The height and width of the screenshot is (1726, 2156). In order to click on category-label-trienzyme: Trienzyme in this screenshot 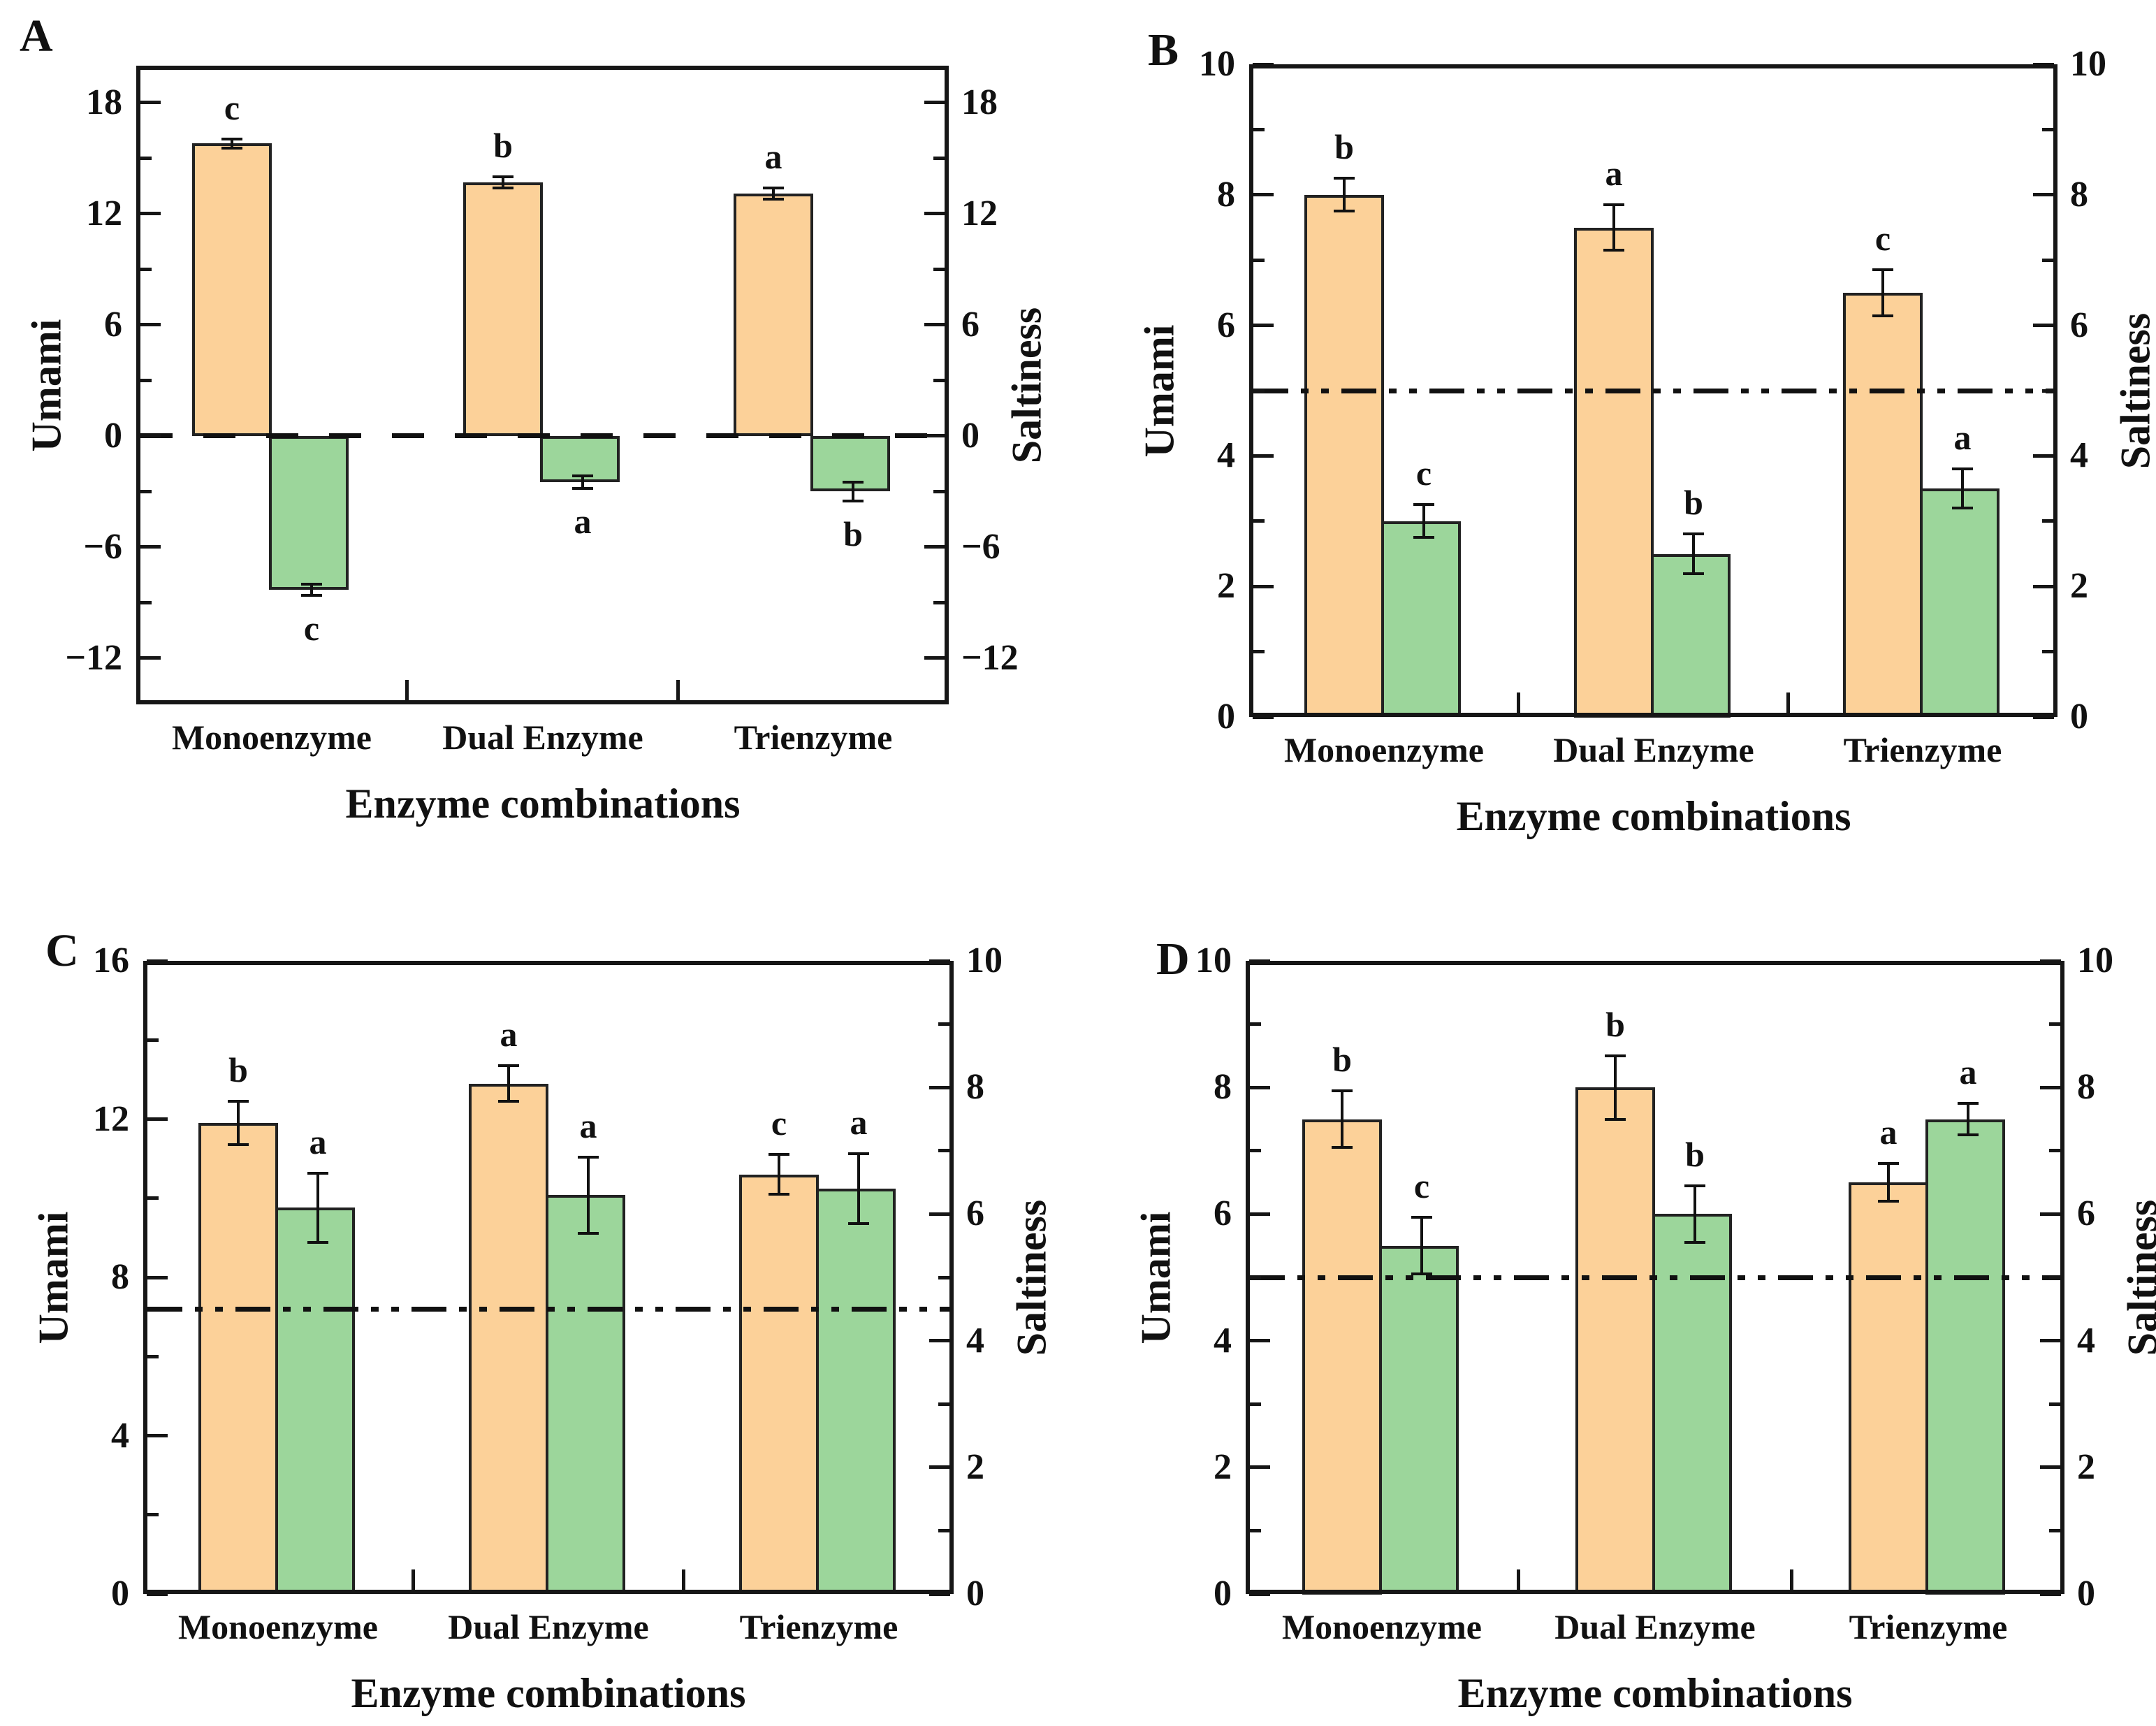, I will do `click(1922, 749)`.